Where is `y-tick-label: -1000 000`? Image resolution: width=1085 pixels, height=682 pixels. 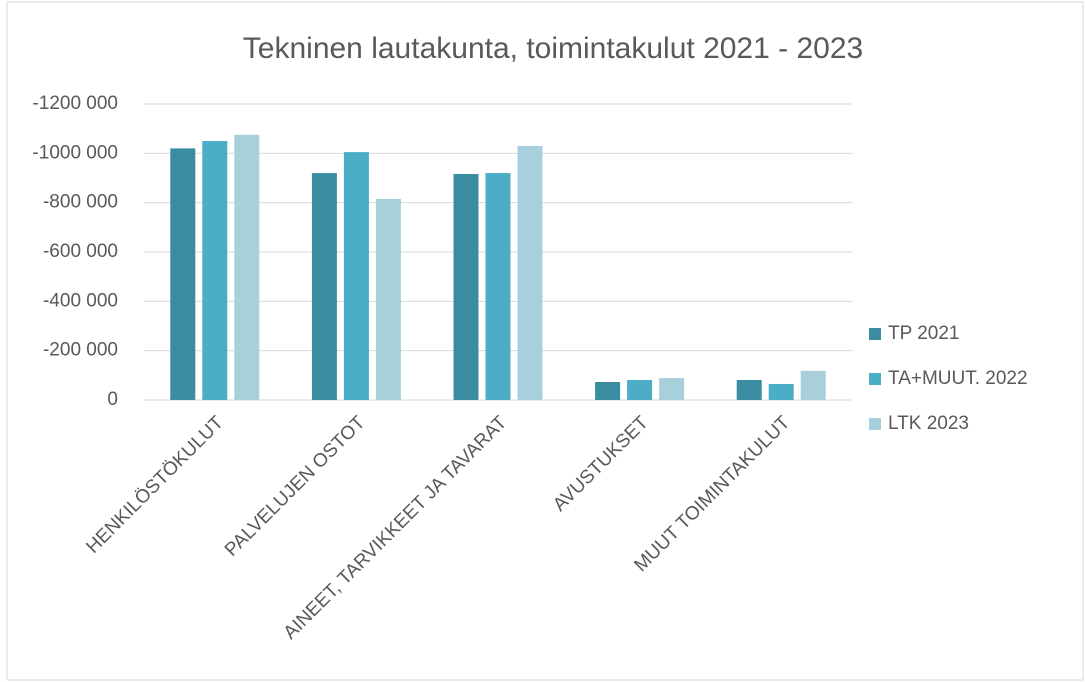
y-tick-label: -1000 000 is located at coordinates (75, 152).